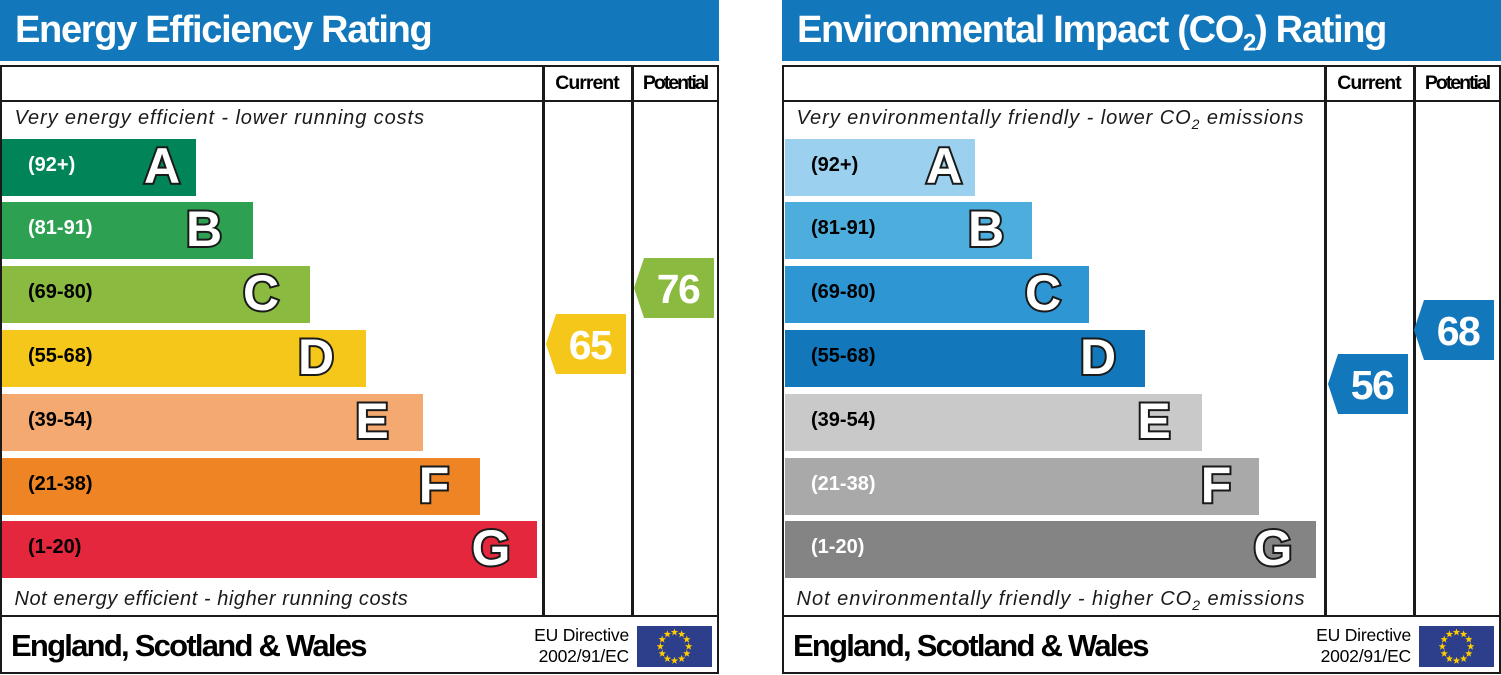 Image resolution: width=1501 pixels, height=675 pixels. Describe the element at coordinates (589, 345) in the screenshot. I see `svg-text: 65` at that location.